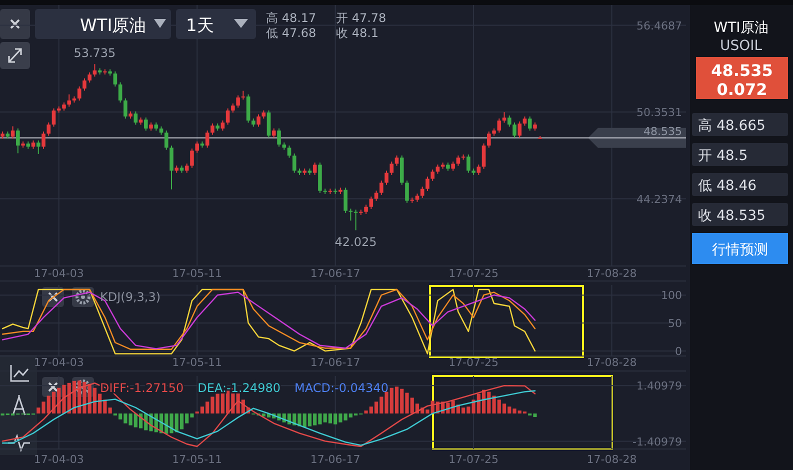  Describe the element at coordinates (657, 441) in the screenshot. I see `y-tick-label: -1.40979` at that location.